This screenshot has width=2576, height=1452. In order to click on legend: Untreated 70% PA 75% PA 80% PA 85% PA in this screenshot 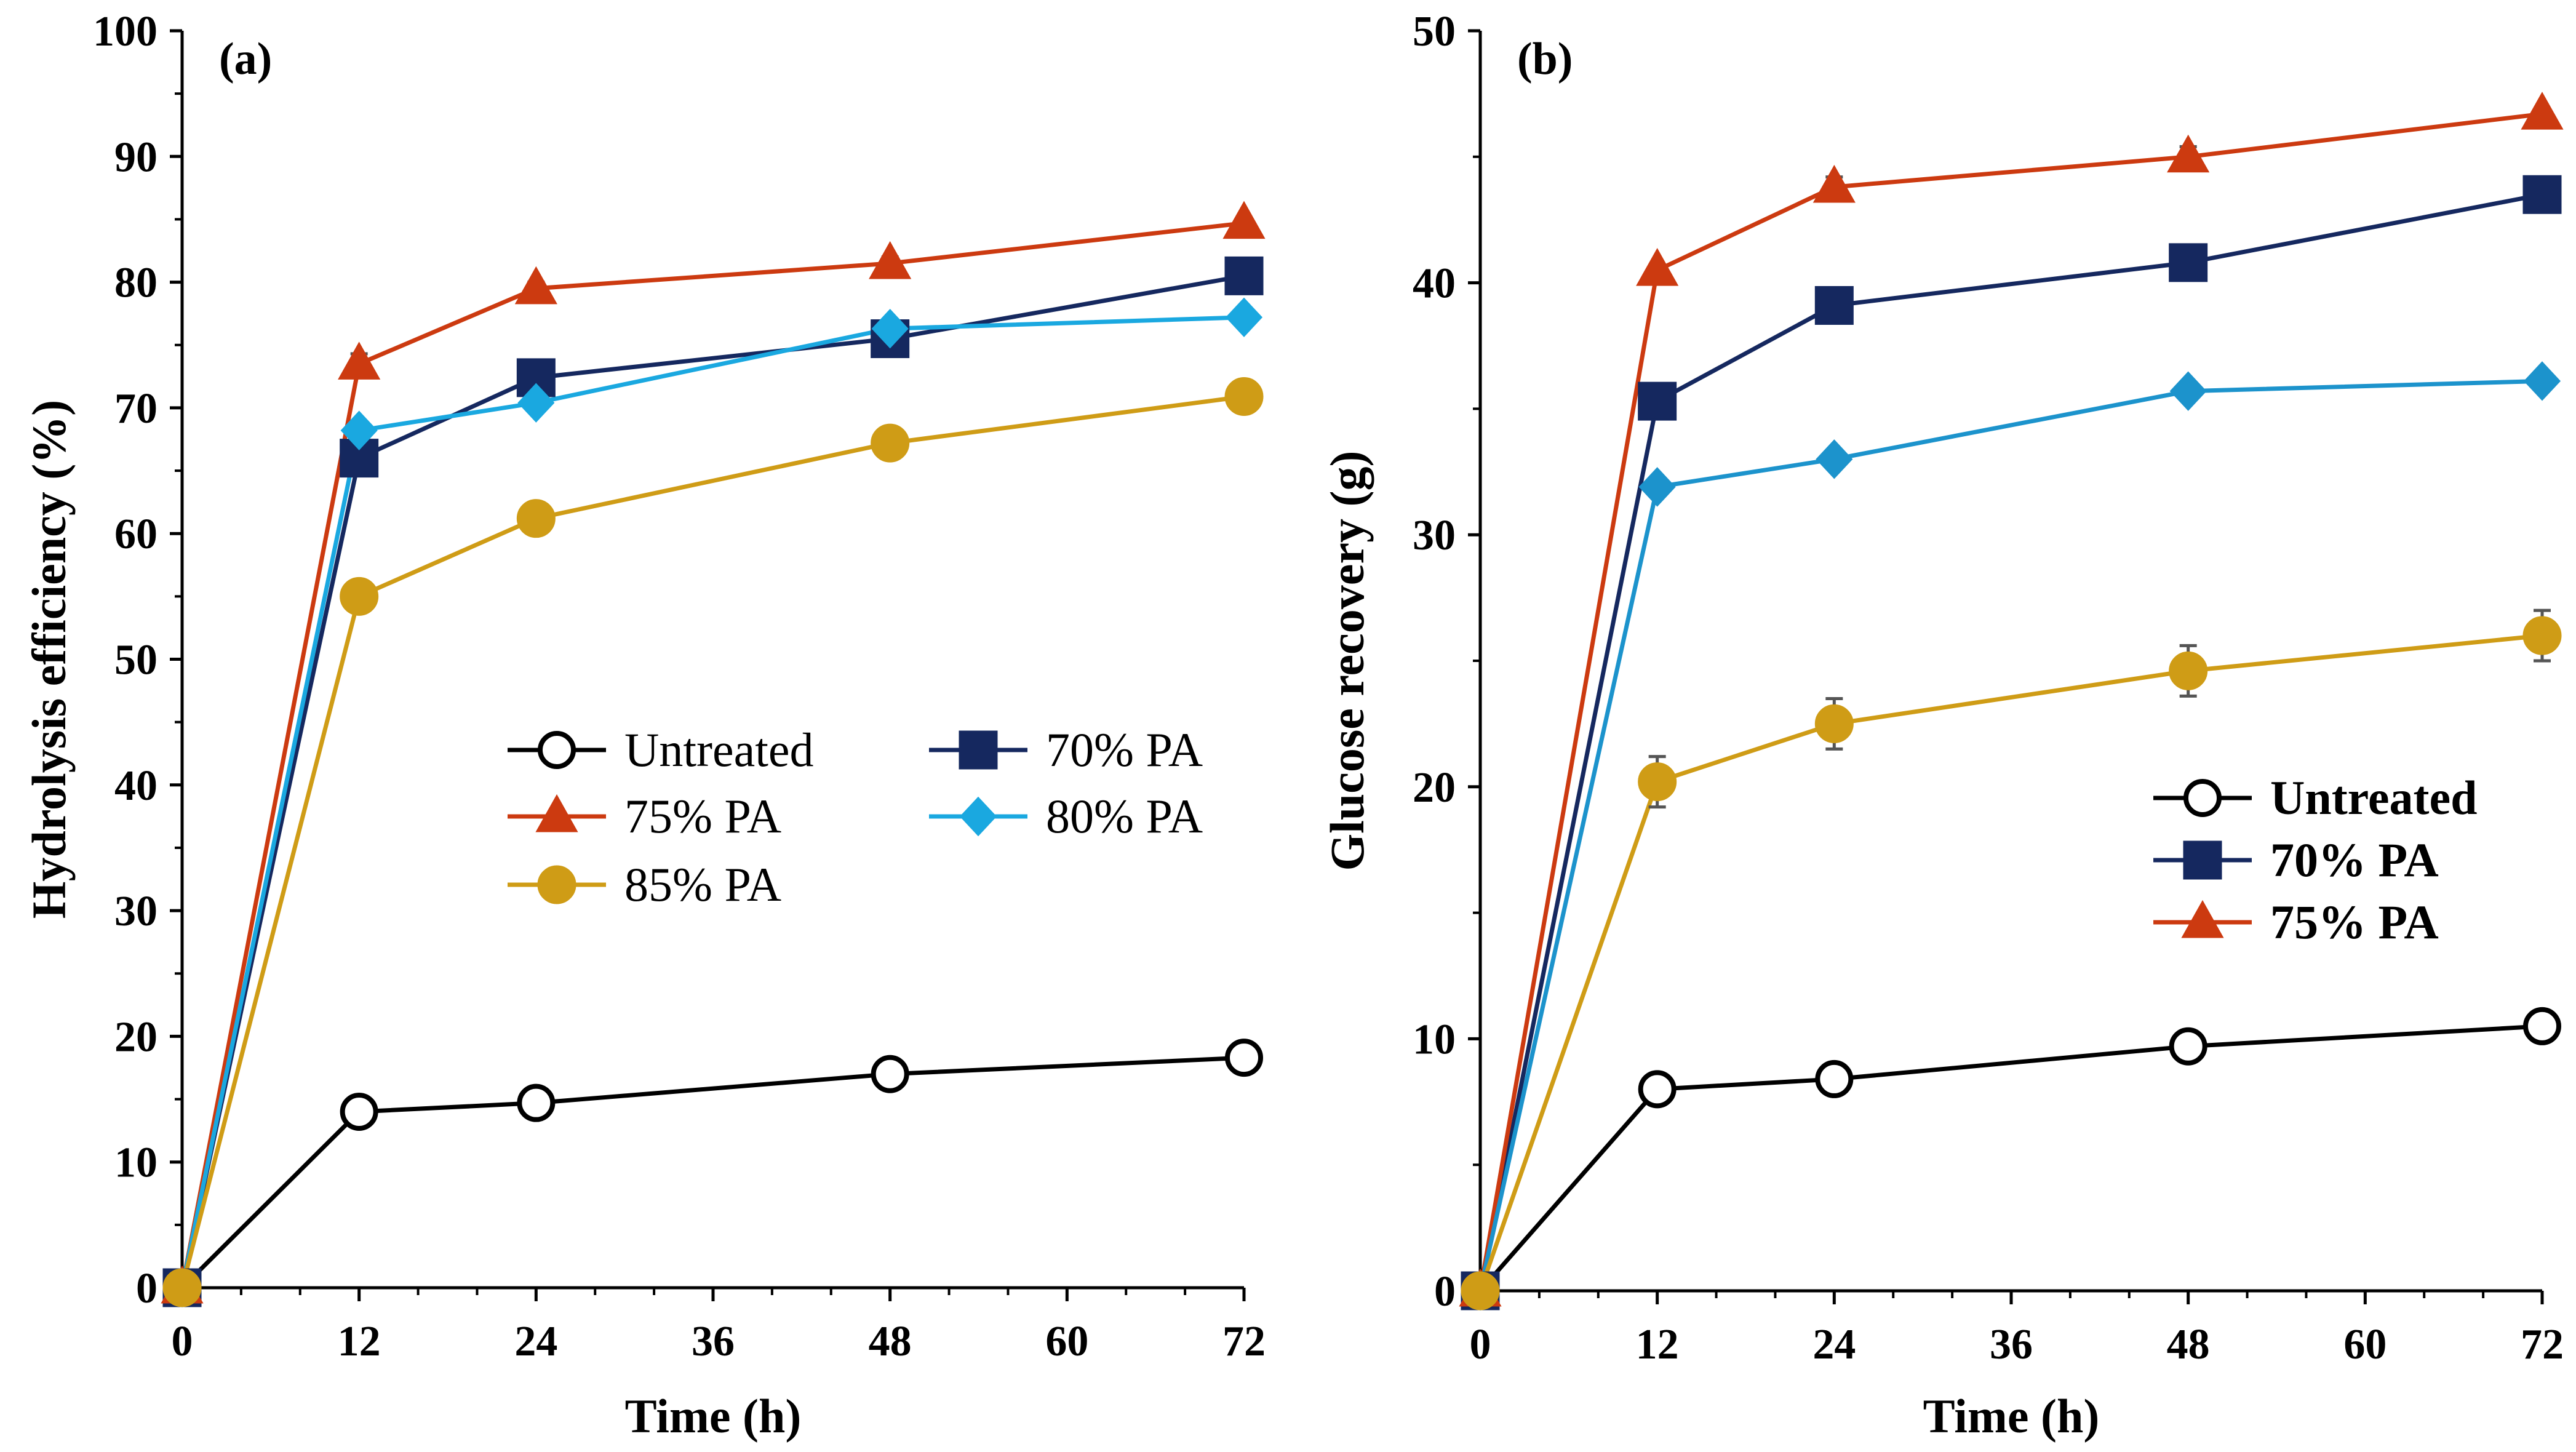, I will do `click(855, 817)`.